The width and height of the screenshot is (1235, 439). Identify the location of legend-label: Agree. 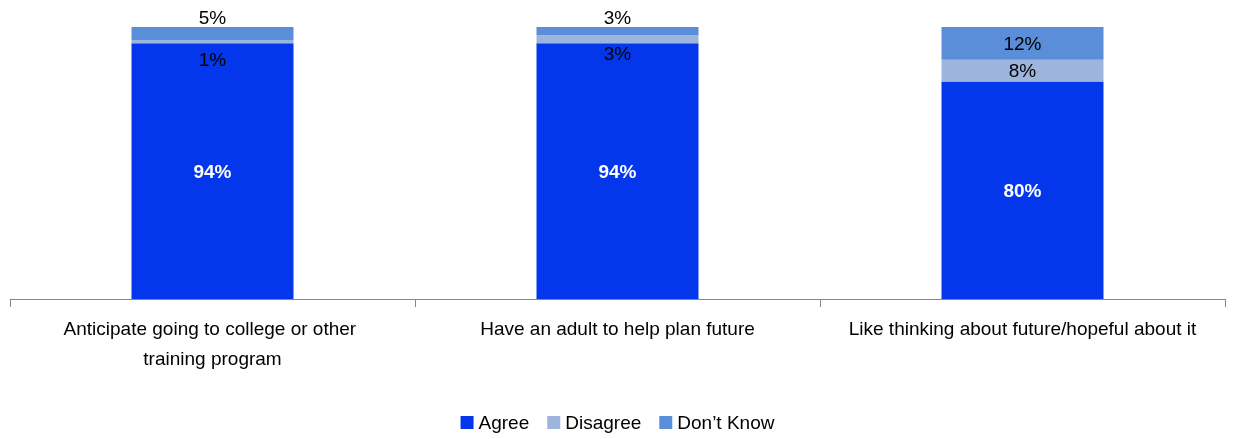
(504, 422).